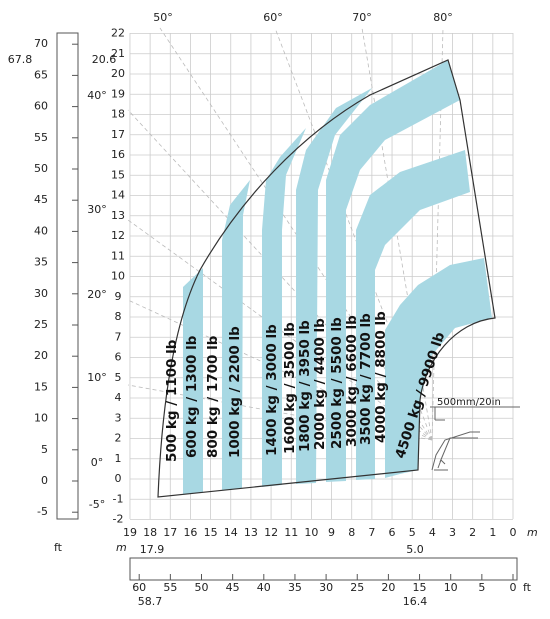  What do you see at coordinates (118, 316) in the screenshot?
I see `y-tick-label: 8` at bounding box center [118, 316].